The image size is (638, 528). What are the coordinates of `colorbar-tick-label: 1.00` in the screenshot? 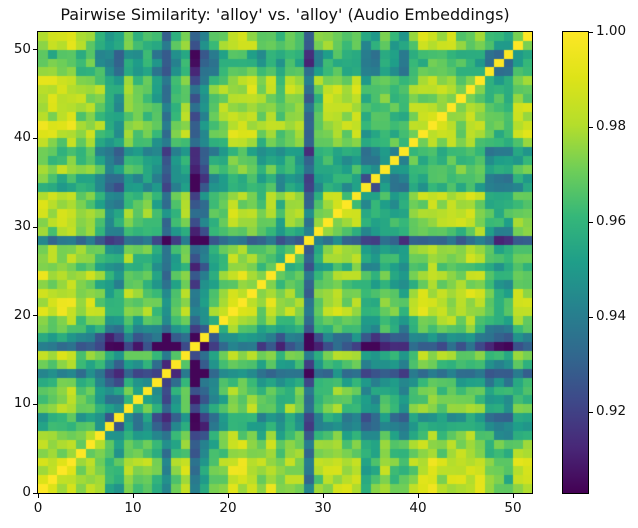 It's located at (611, 31).